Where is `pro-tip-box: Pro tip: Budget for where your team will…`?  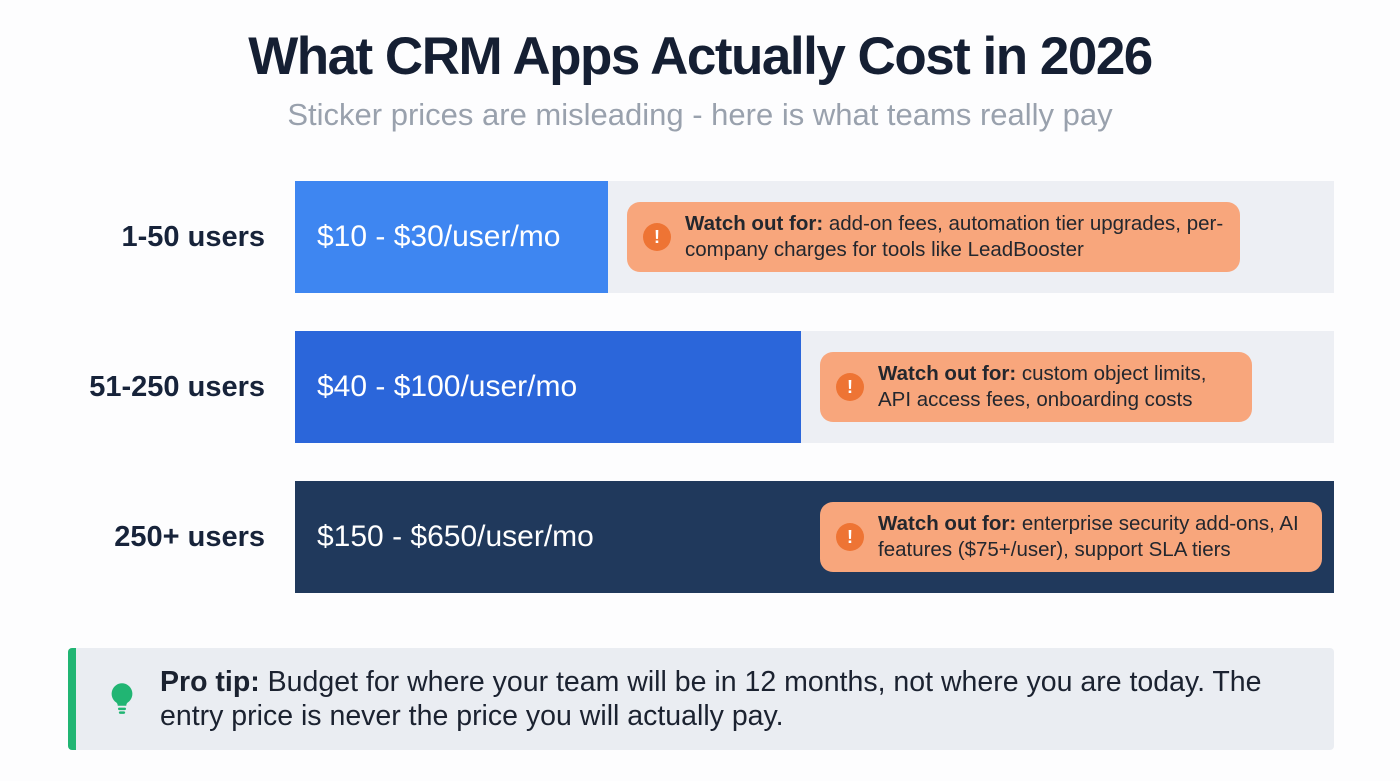 pro-tip-box: Pro tip: Budget for where your team will… is located at coordinates (701, 699).